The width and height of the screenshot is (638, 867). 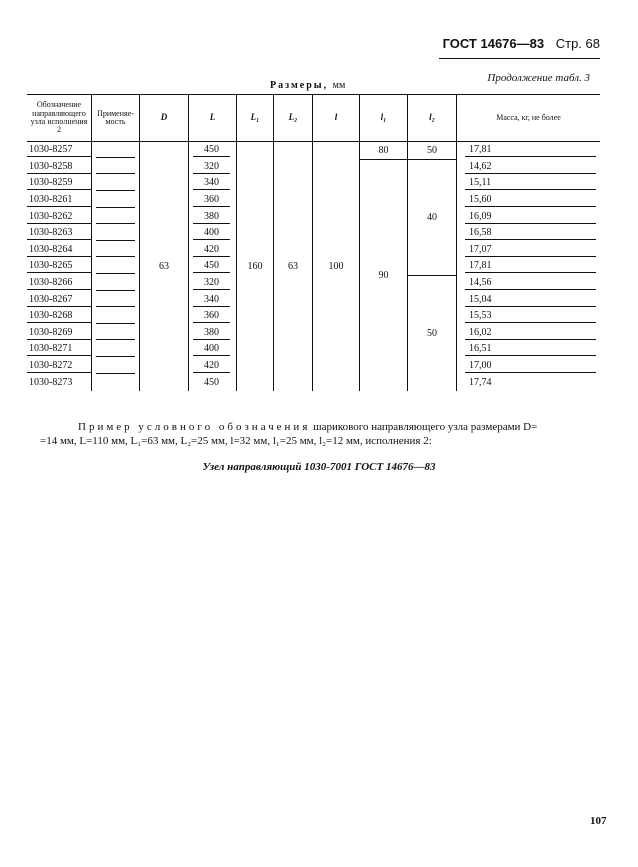 I want to click on l-length-cell: 400, so click(x=212, y=234).